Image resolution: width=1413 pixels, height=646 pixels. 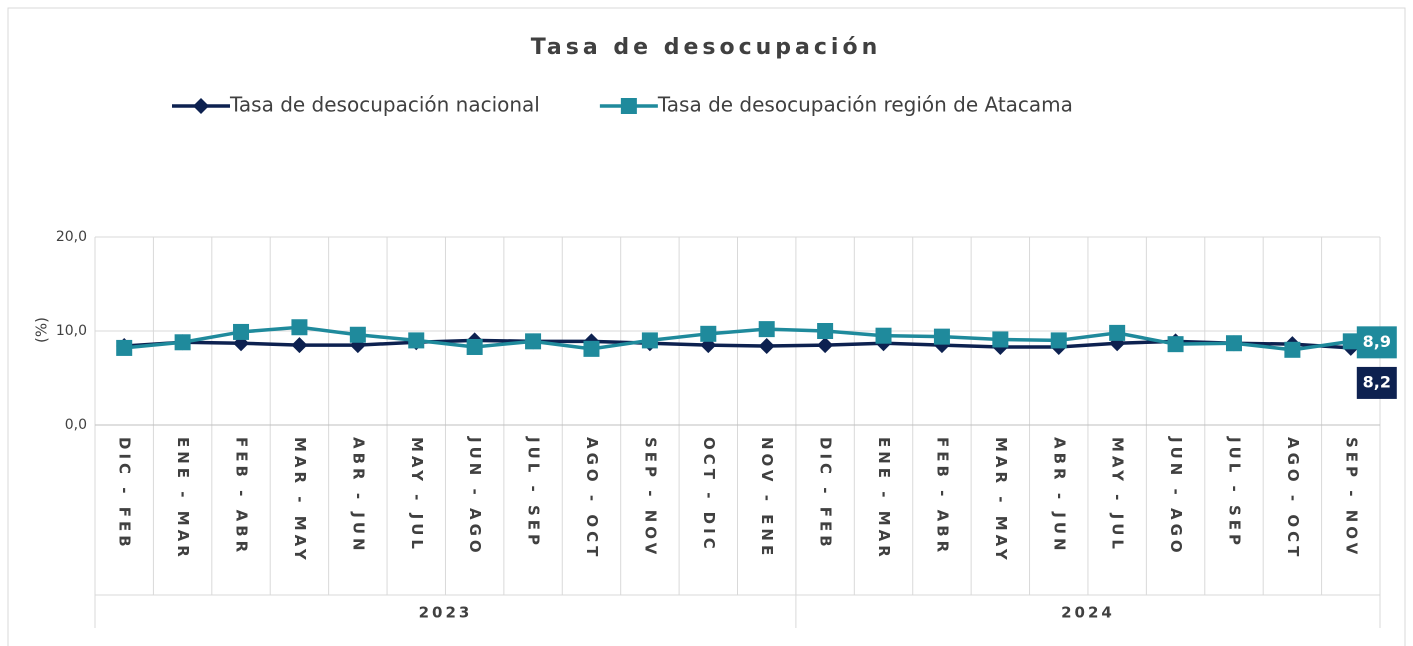 What do you see at coordinates (865, 105) in the screenshot?
I see `legend-label: Tasa de desocupación región de Atacama` at bounding box center [865, 105].